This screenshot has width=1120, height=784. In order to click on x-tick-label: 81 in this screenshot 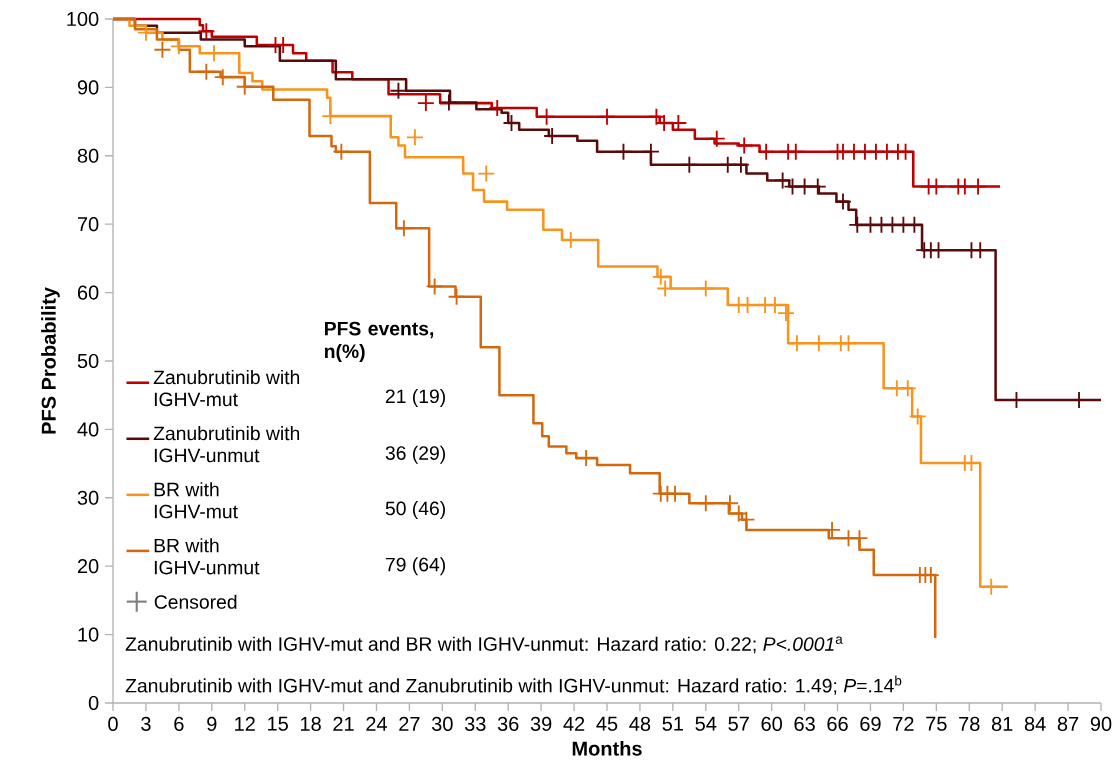, I will do `click(1002, 723)`.